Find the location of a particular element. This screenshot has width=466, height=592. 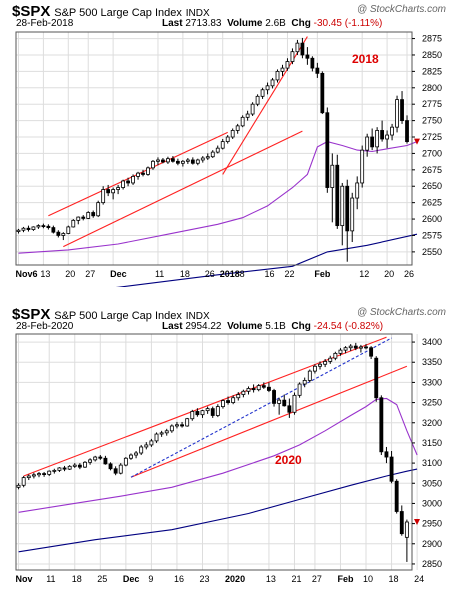

chart-date: 28-Feb-2018 is located at coordinates (45, 23).